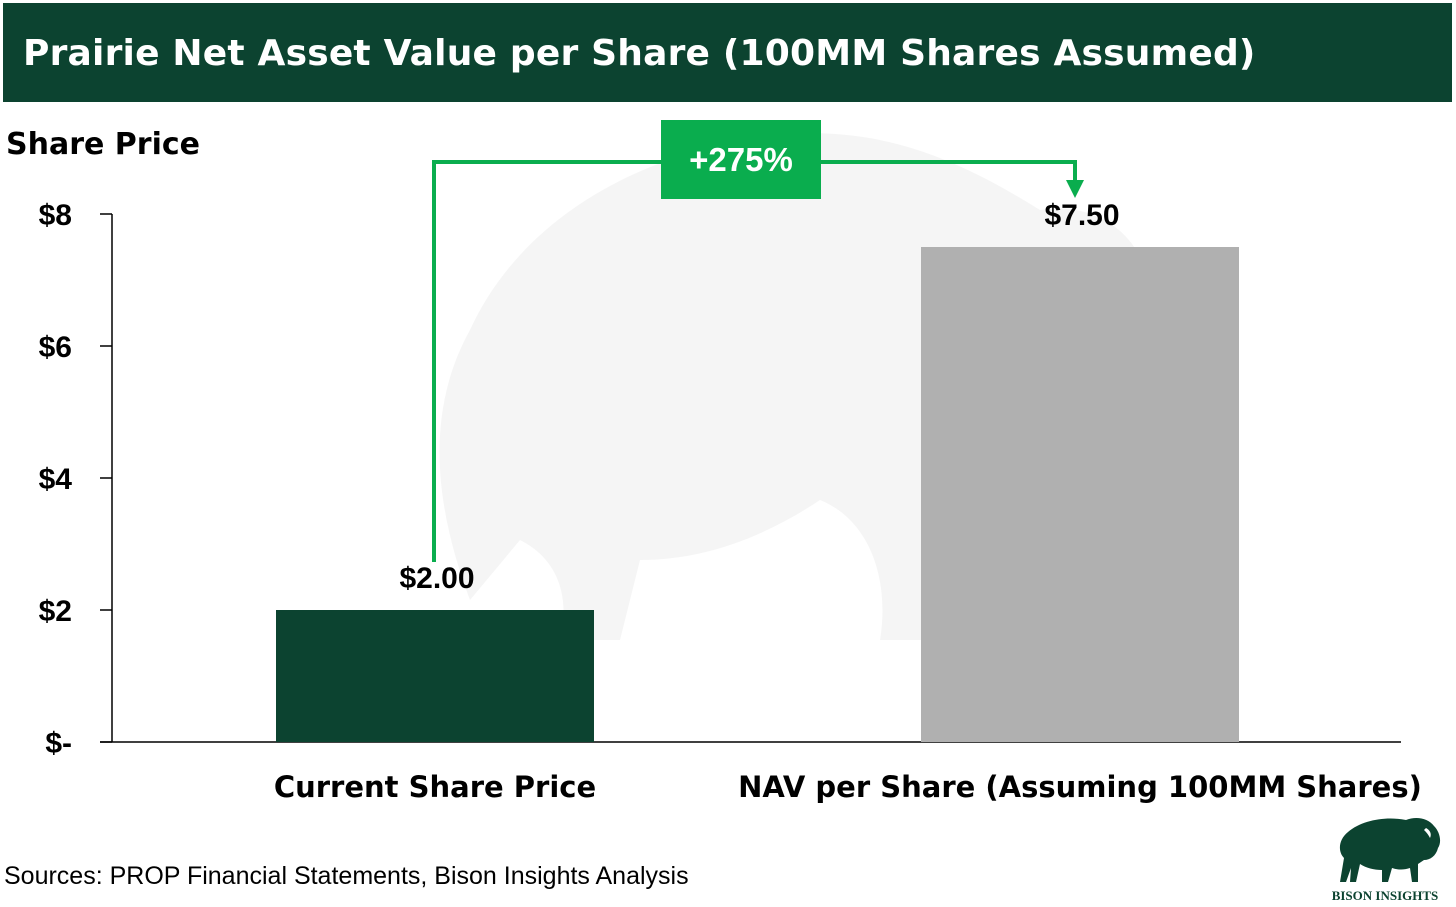 Image resolution: width=1456 pixels, height=907 pixels. What do you see at coordinates (103, 144) in the screenshot?
I see `y-axis-title: Share Price` at bounding box center [103, 144].